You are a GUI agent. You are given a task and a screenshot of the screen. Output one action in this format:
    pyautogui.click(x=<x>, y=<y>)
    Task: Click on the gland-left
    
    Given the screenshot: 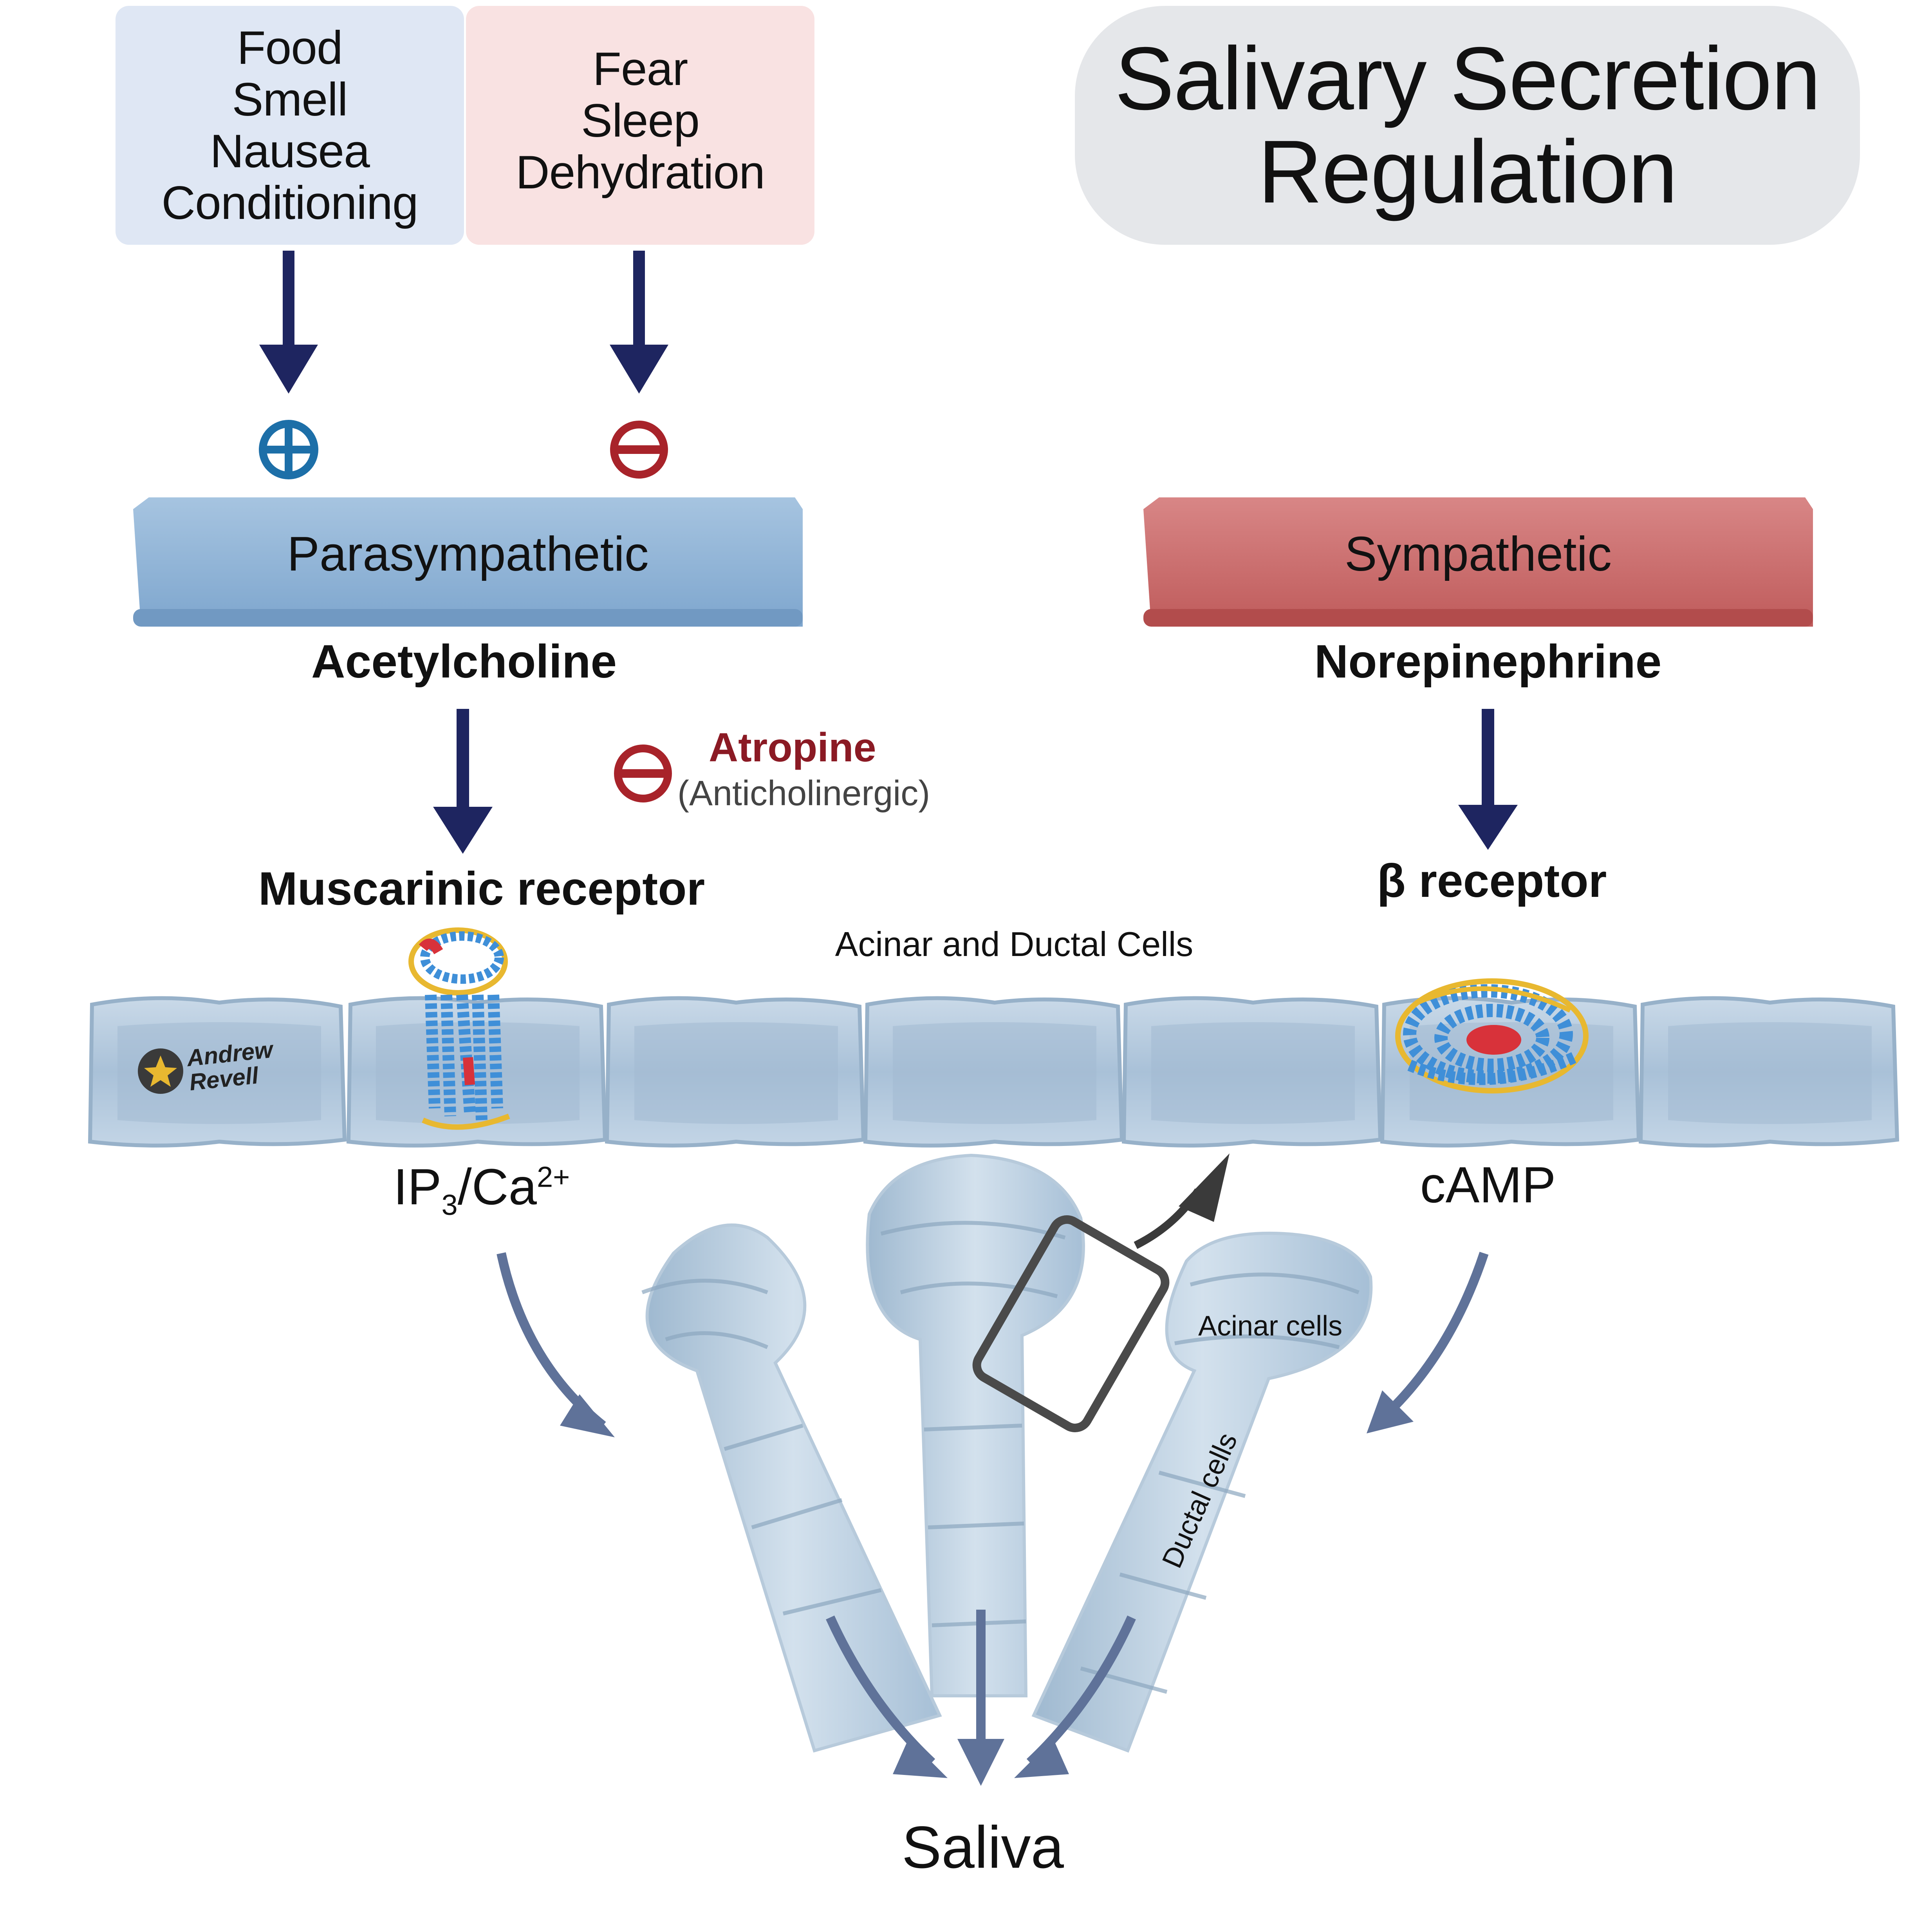 What is the action you would take?
    pyautogui.click(x=792, y=1488)
    